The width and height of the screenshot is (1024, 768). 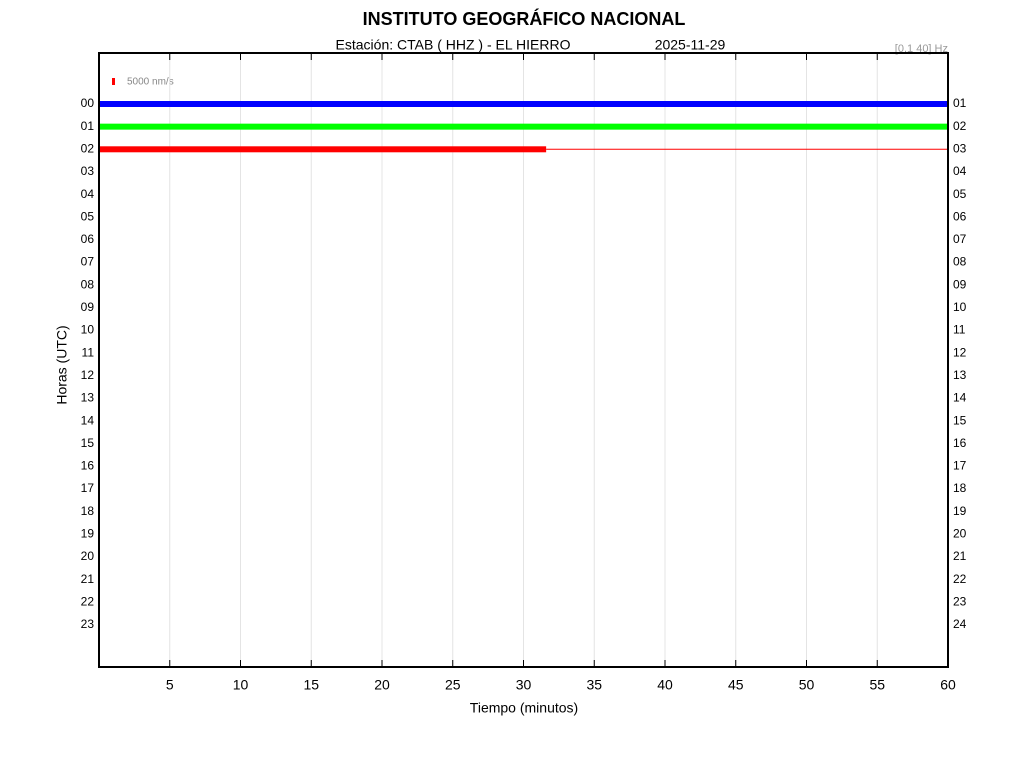 What do you see at coordinates (113, 81) in the screenshot?
I see `scale-bar` at bounding box center [113, 81].